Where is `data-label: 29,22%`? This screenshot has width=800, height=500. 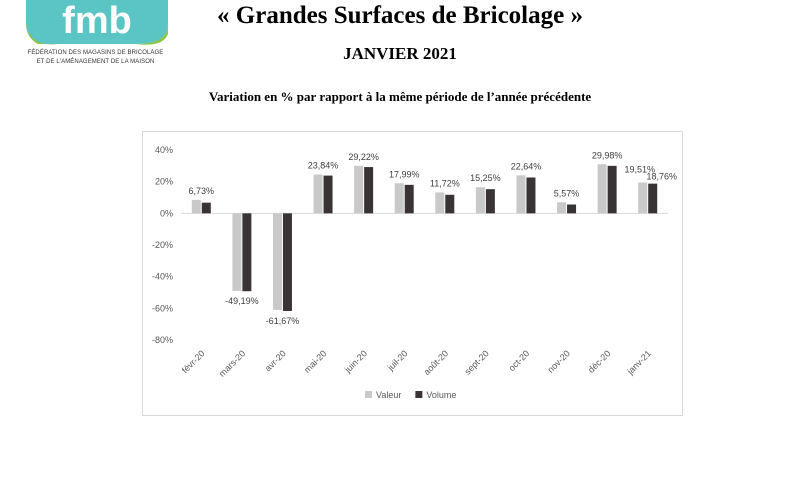 data-label: 29,22% is located at coordinates (363, 157).